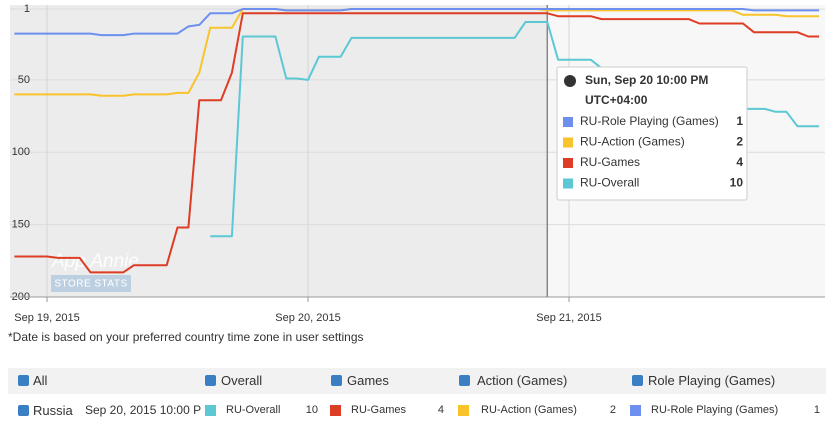 This screenshot has height=425, width=831. Describe the element at coordinates (23, 410) in the screenshot. I see `row-checkbox` at that location.